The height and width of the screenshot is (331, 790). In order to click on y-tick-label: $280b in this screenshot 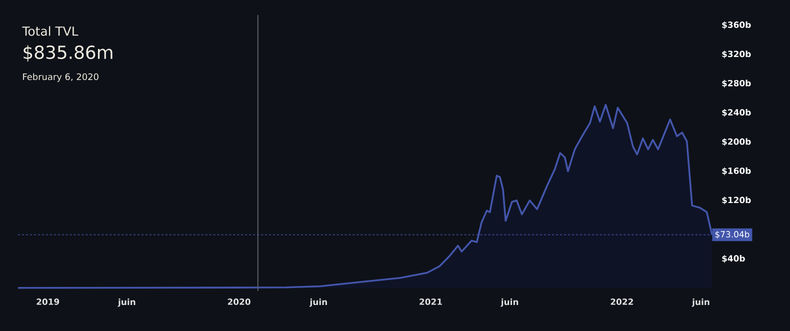, I will do `click(736, 84)`.